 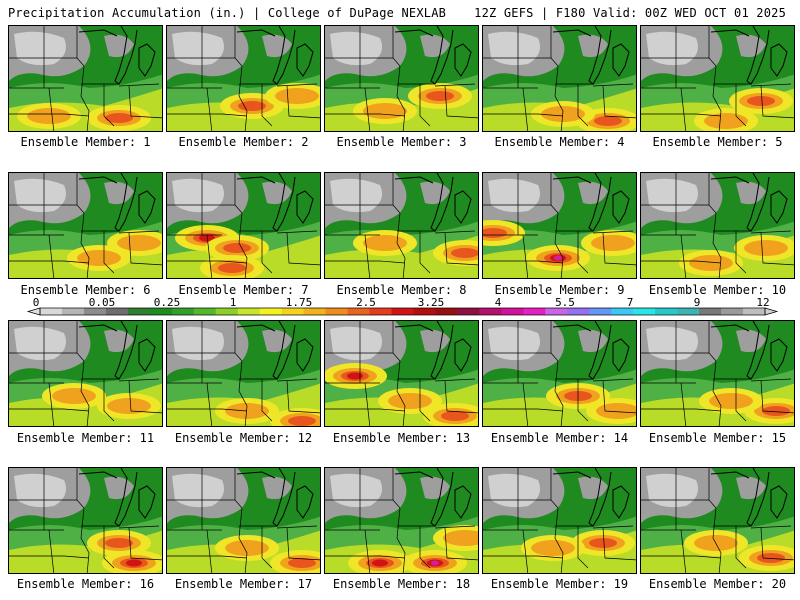 I want to click on ensemble-member-label: Ensemble Member: 4, so click(x=559, y=142).